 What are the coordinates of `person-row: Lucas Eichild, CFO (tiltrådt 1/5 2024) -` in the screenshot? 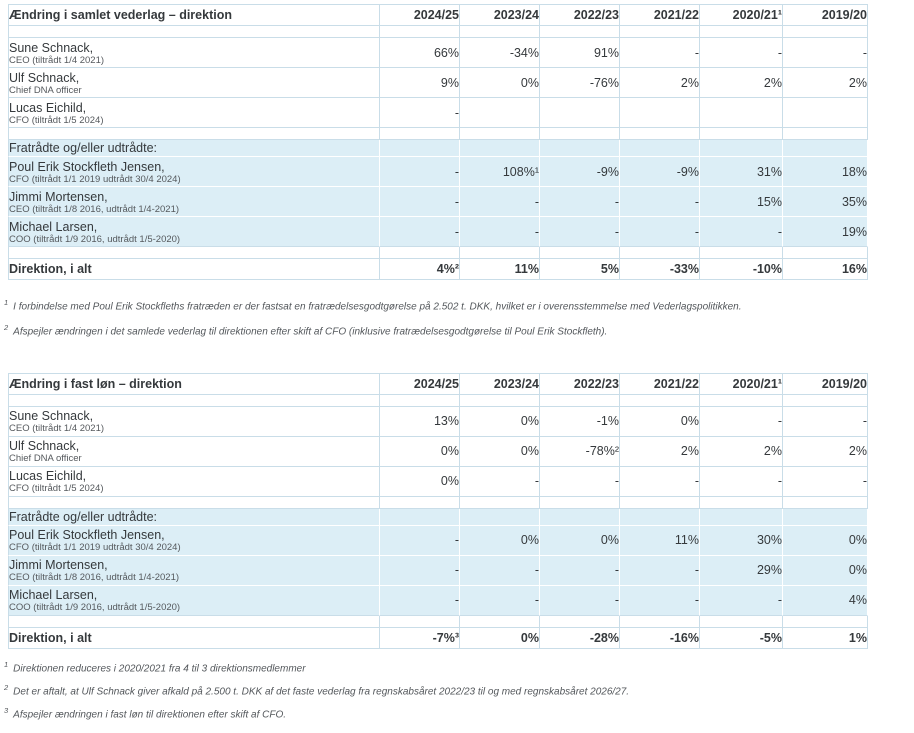 It's located at (438, 113).